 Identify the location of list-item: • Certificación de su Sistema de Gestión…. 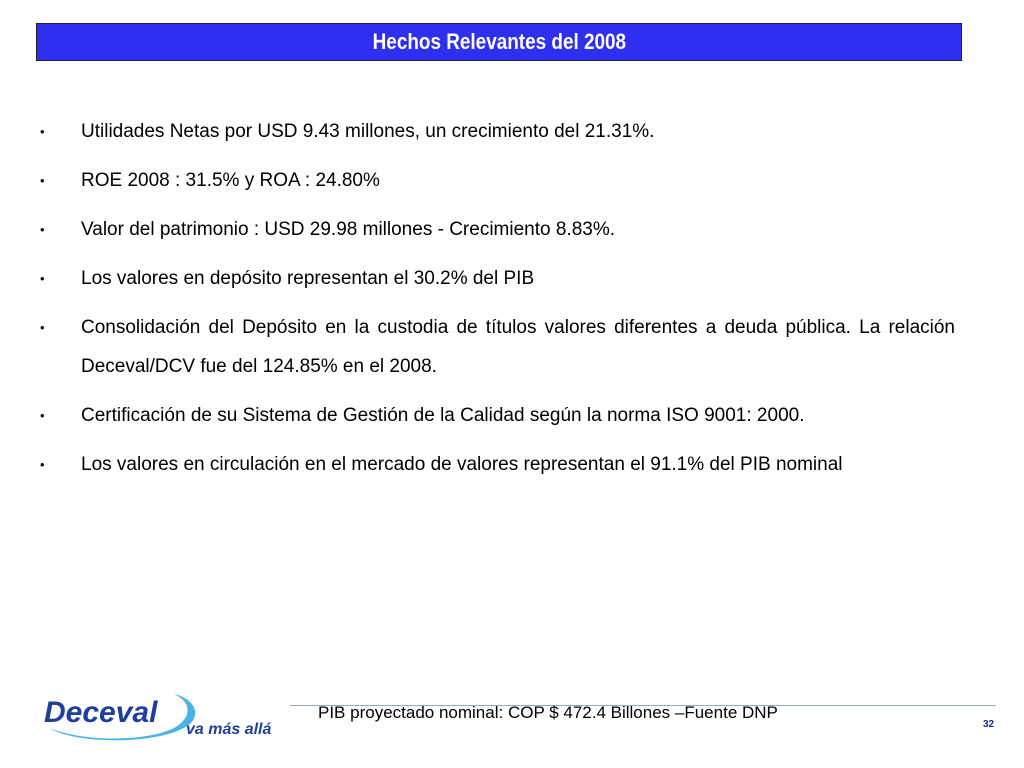
(497, 415).